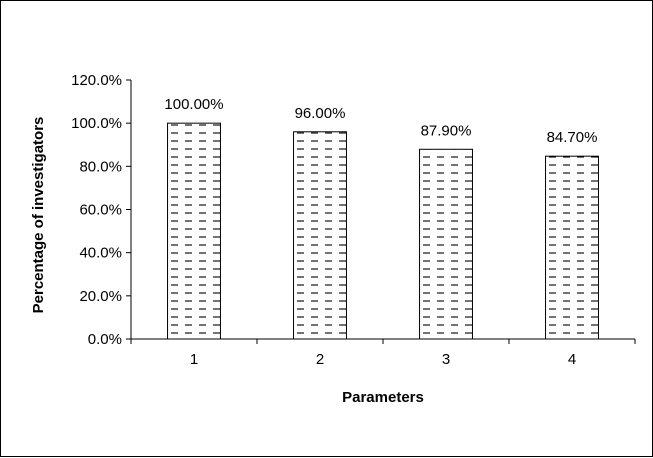  Describe the element at coordinates (193, 104) in the screenshot. I see `data-label: 100.00%` at that location.